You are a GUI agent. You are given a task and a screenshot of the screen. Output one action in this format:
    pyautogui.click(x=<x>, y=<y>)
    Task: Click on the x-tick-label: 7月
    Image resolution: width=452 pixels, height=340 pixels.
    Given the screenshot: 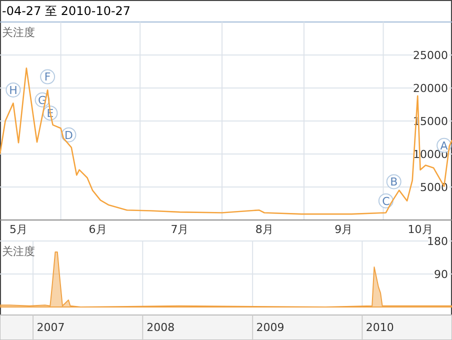 What is the action you would take?
    pyautogui.click(x=179, y=229)
    